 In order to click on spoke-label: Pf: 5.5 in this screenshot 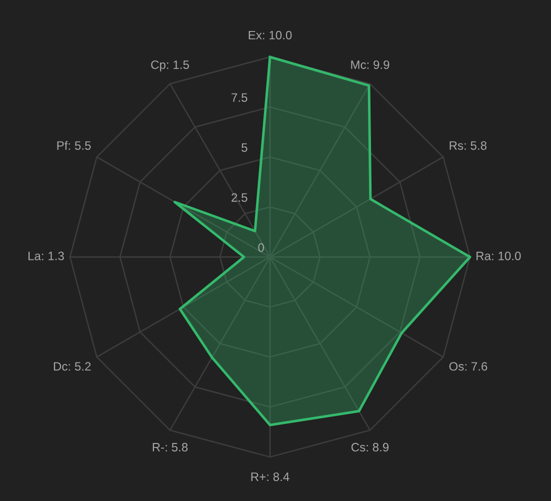, I will do `click(74, 145)`.